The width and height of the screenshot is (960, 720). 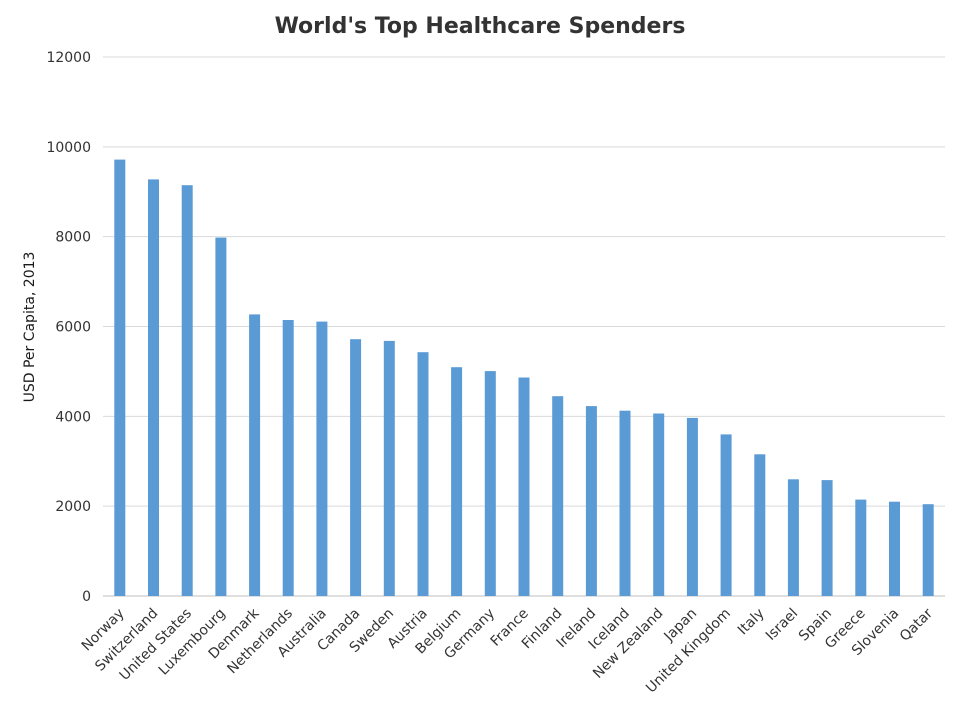 What do you see at coordinates (480, 26) in the screenshot?
I see `chart-title: World's Top Healthcare Spenders` at bounding box center [480, 26].